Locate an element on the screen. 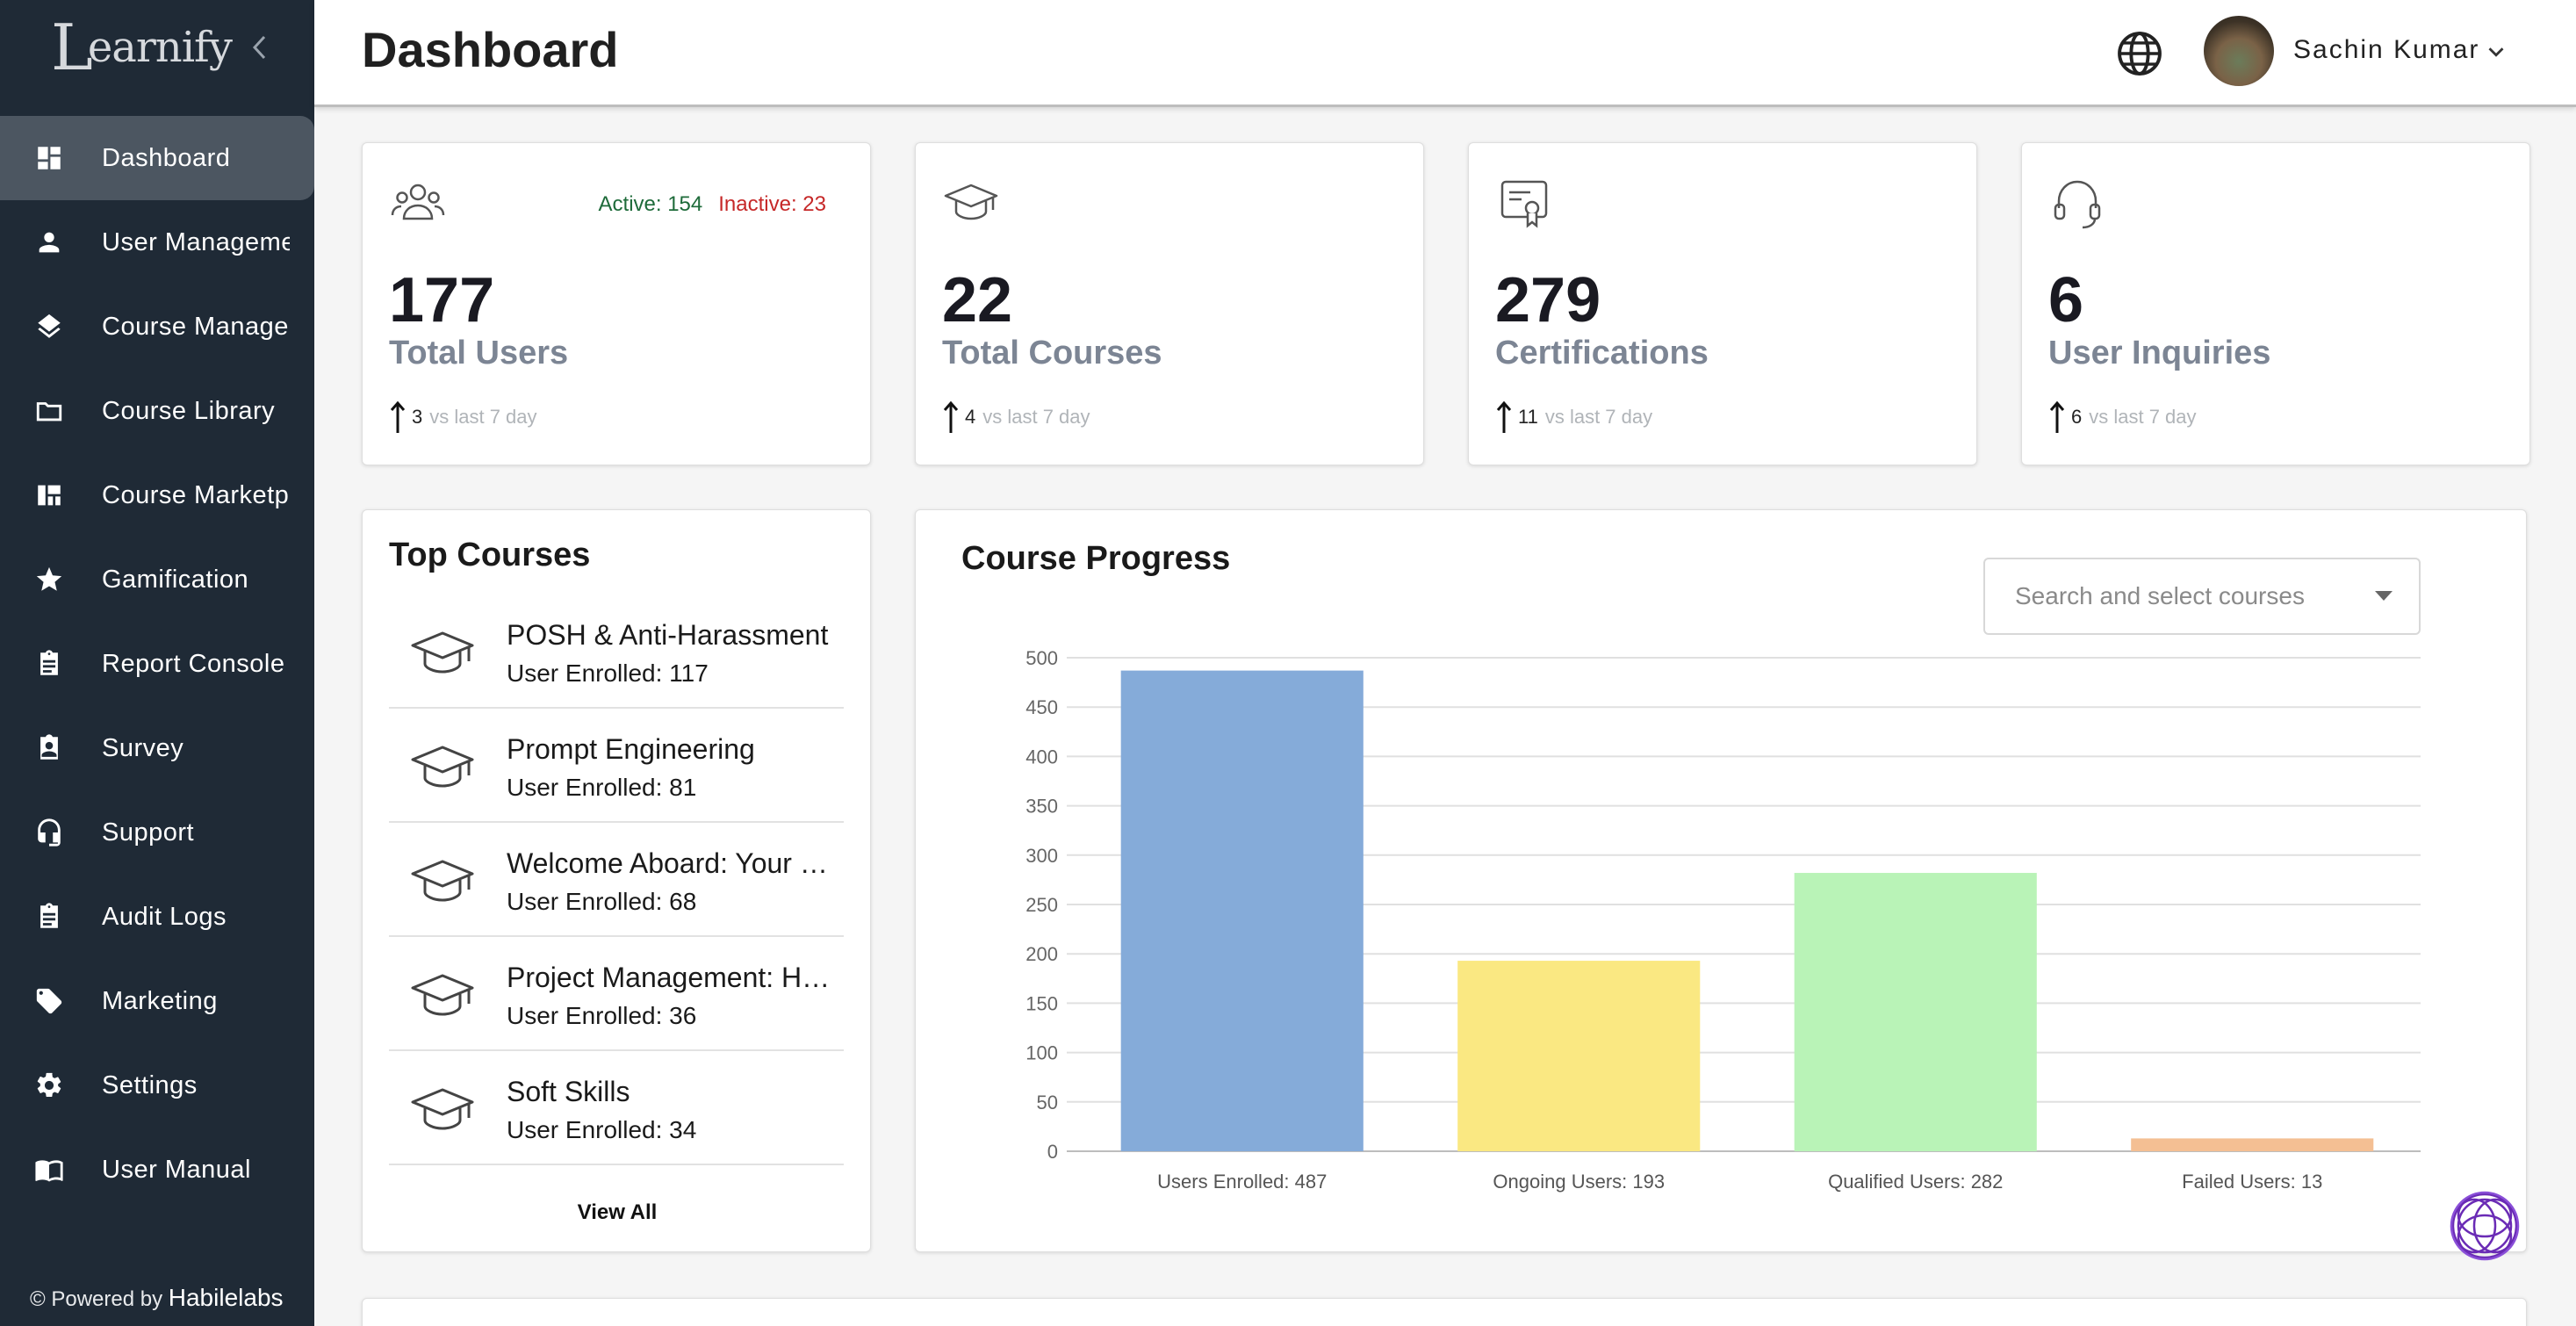  list-item: Prompt Engineering User Enrolled: 81 is located at coordinates (616, 766).